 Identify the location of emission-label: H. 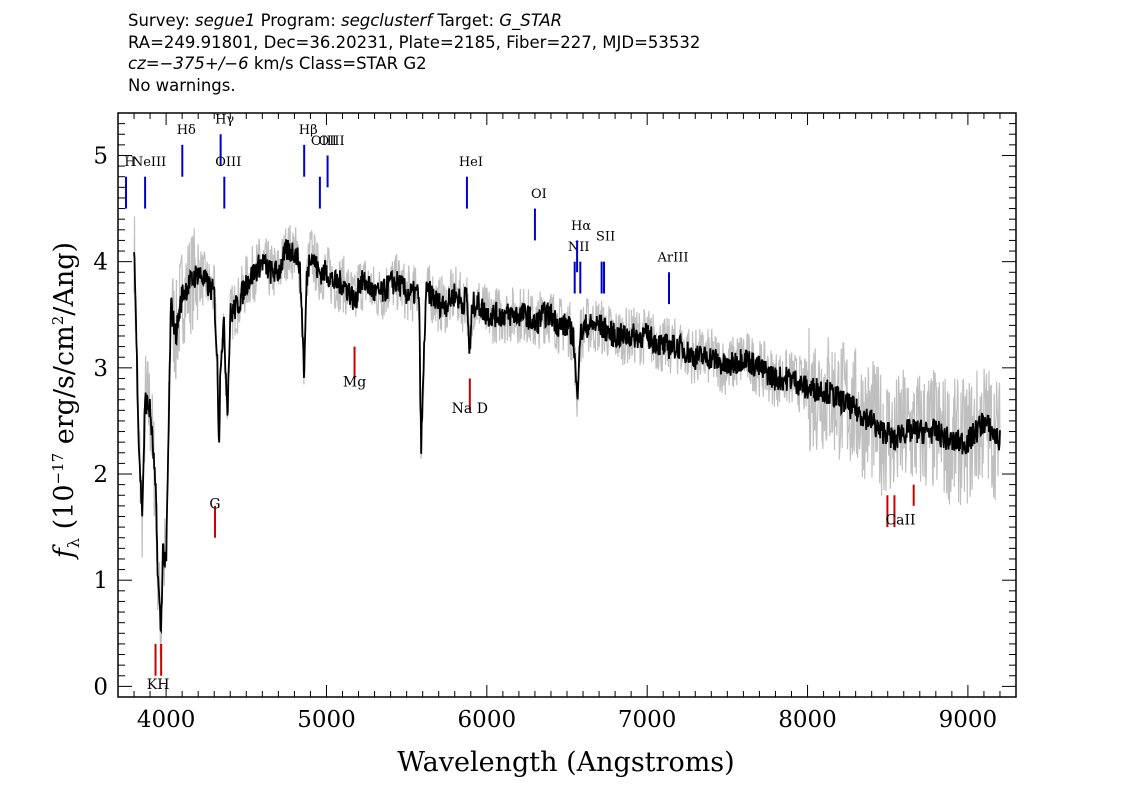
(129, 162).